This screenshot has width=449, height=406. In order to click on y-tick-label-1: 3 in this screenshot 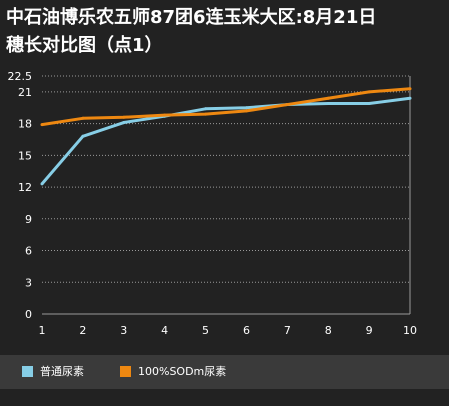, I will do `click(28, 282)`.